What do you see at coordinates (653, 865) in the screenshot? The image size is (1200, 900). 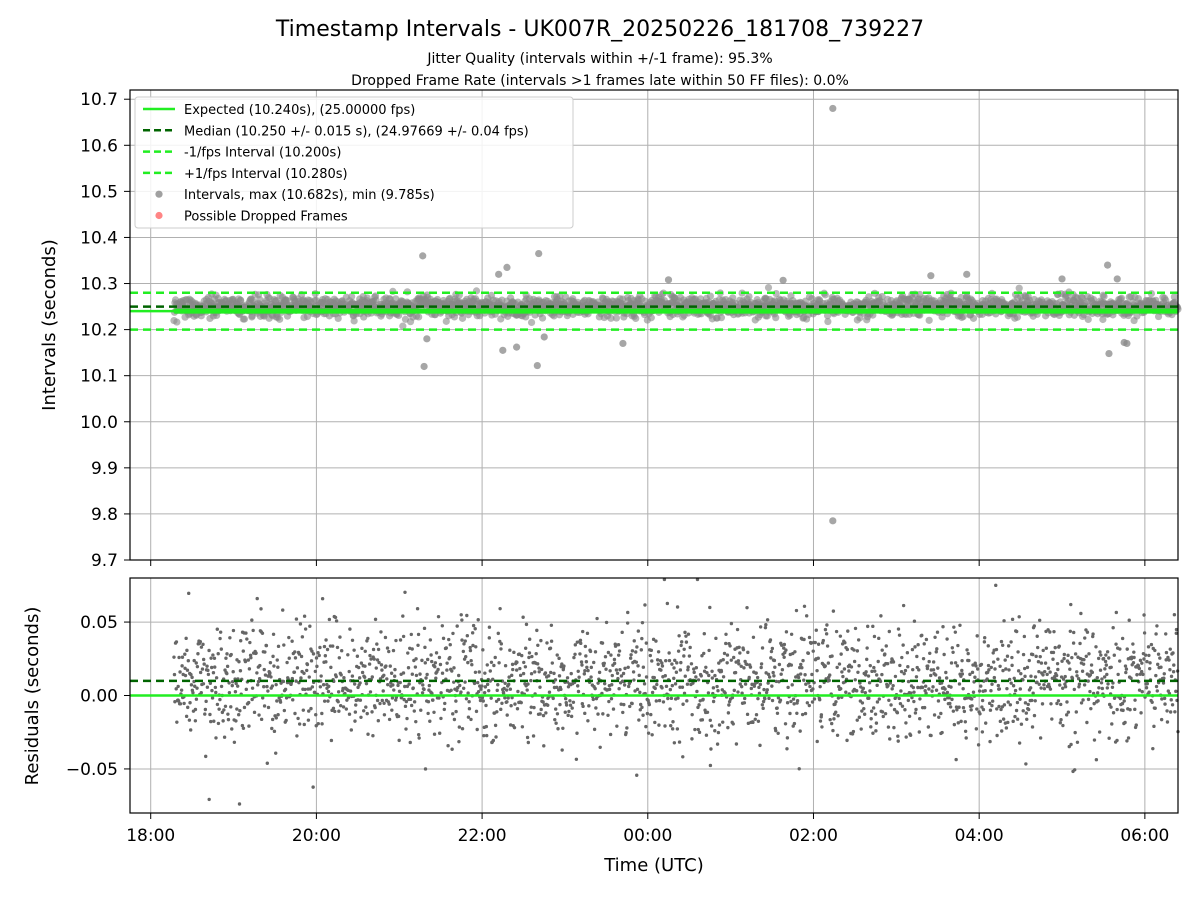 I see `x-axis-label: Time (UTC)` at bounding box center [653, 865].